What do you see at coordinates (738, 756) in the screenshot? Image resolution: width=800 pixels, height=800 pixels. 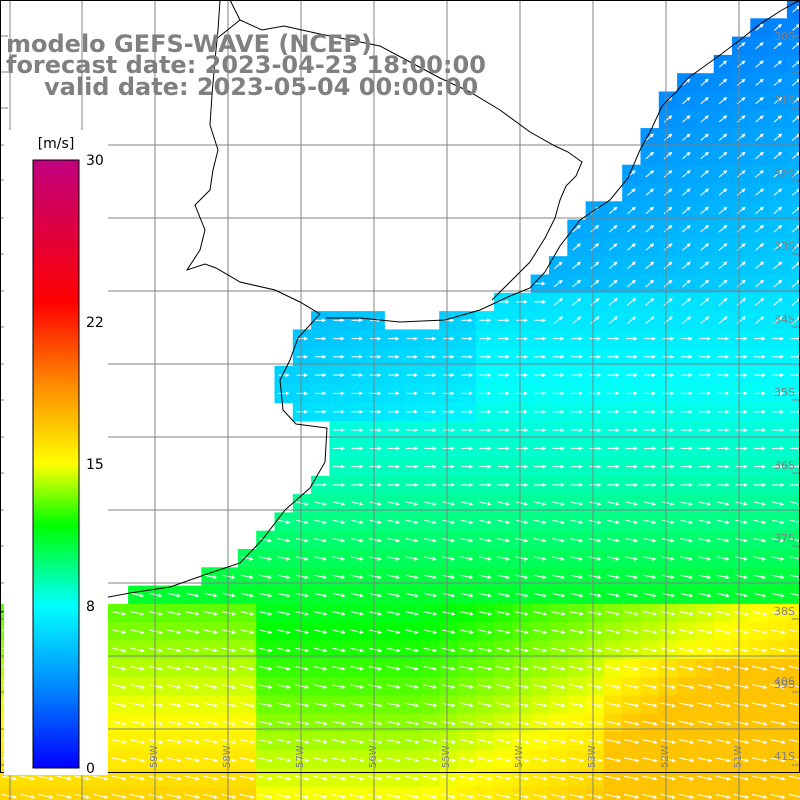 I see `longitude-label: 51W` at bounding box center [738, 756].